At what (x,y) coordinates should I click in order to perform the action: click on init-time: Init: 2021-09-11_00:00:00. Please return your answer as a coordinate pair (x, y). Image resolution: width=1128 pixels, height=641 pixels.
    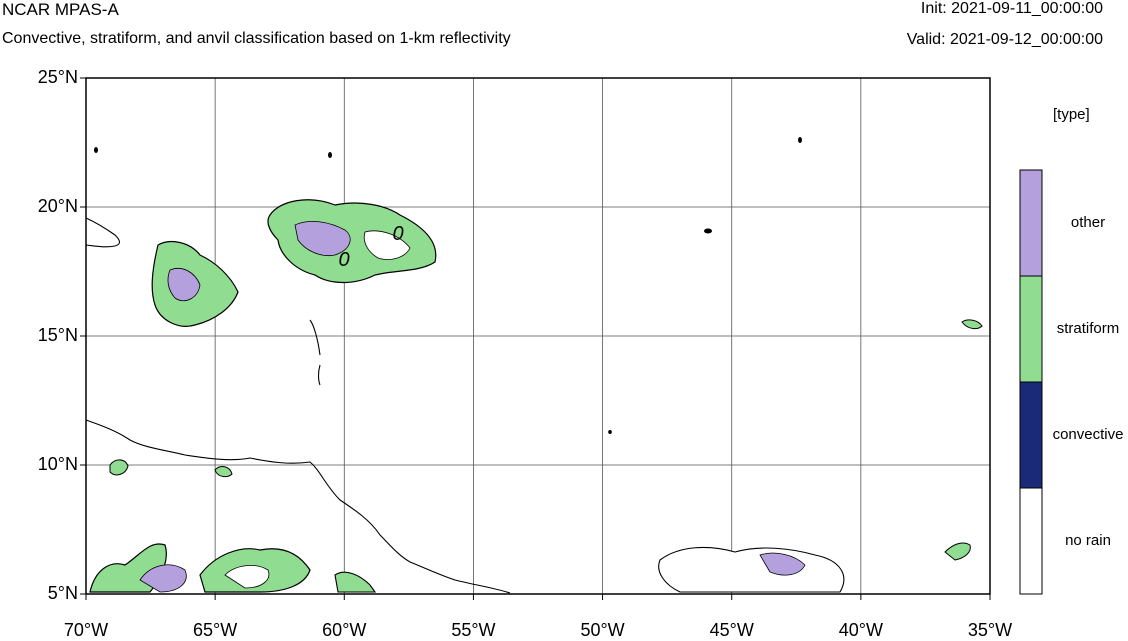
    Looking at the image, I should click on (1011, 8).